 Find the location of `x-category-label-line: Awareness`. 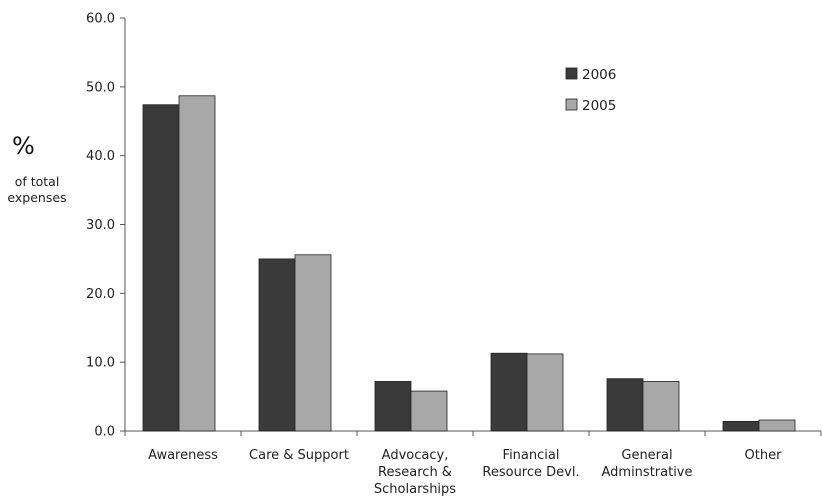

x-category-label-line: Awareness is located at coordinates (183, 455).